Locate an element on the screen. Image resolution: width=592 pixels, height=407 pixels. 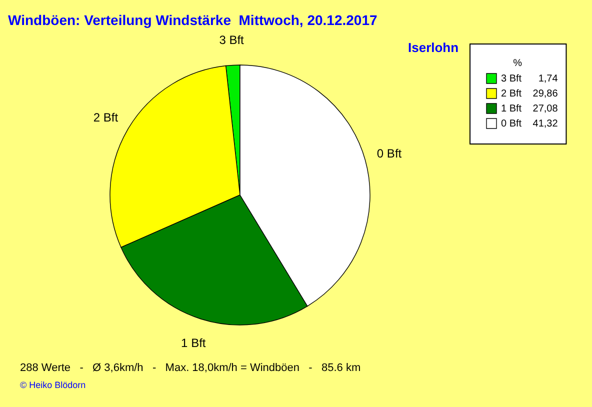
legend-title: % is located at coordinates (517, 63).